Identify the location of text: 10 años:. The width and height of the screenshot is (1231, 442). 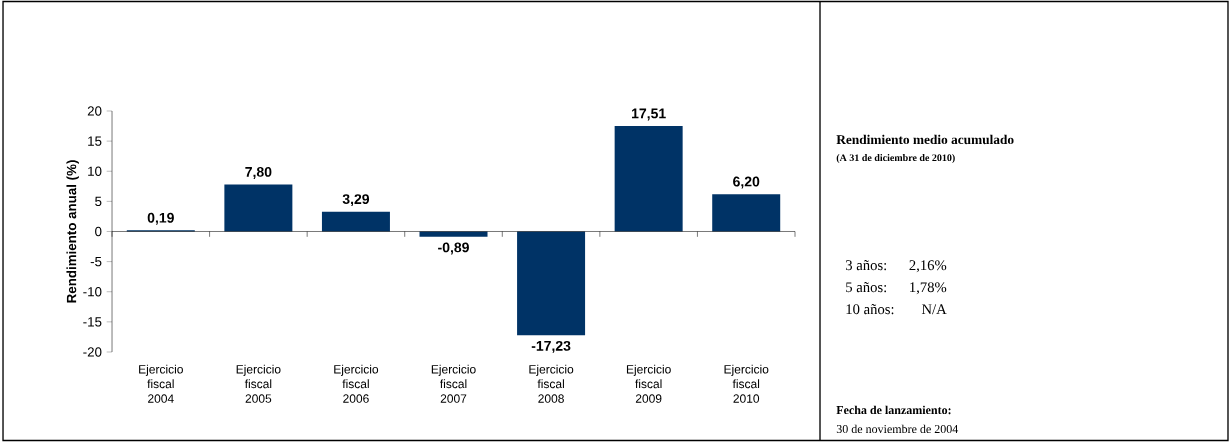
(870, 309).